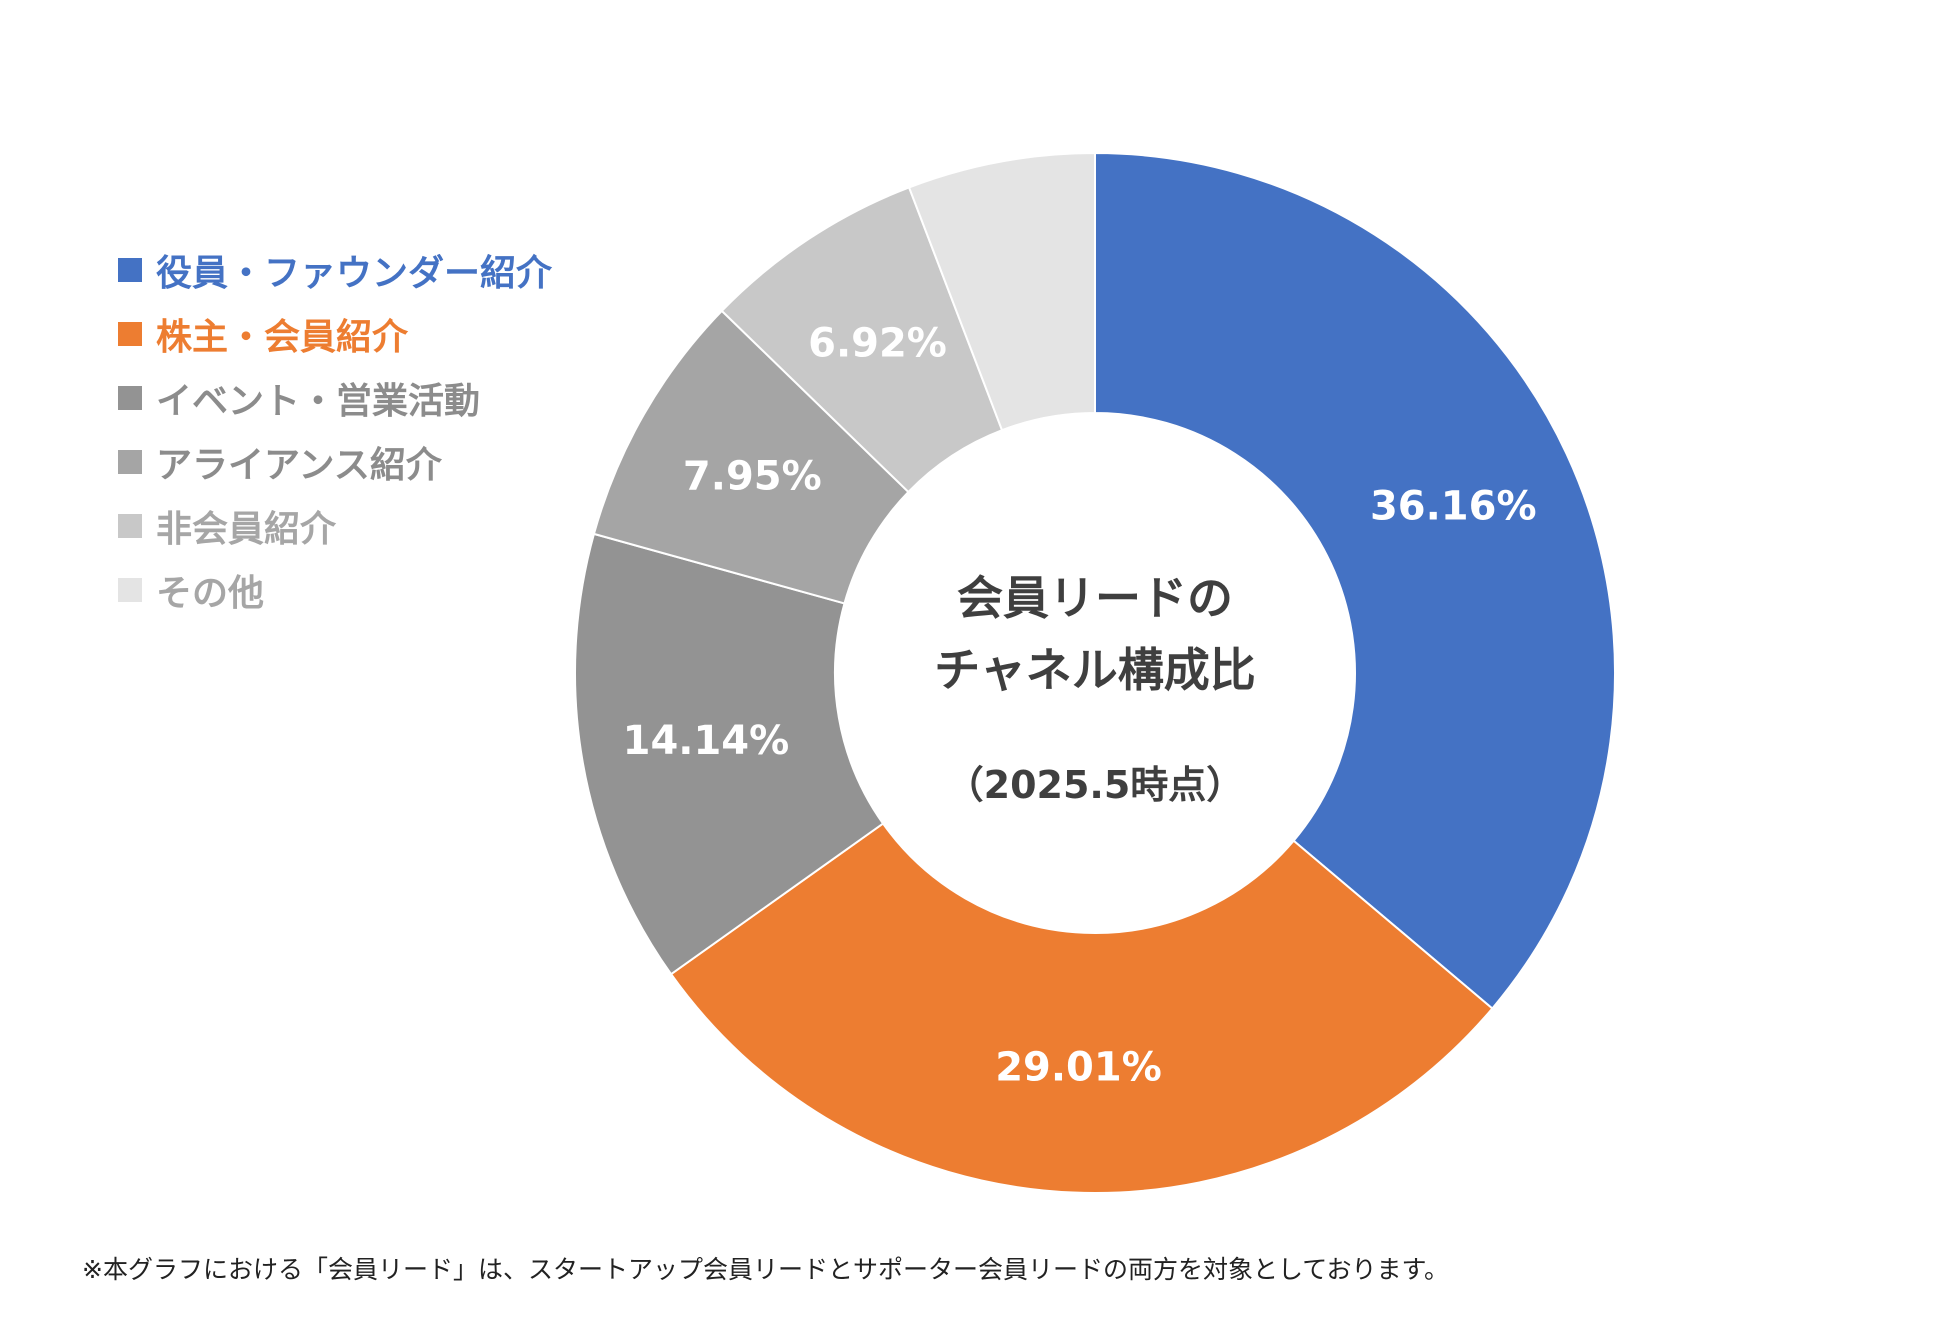 The width and height of the screenshot is (1950, 1317). What do you see at coordinates (1095, 634) in the screenshot?
I see `chart-title: 会員リードの チャネル構成比` at bounding box center [1095, 634].